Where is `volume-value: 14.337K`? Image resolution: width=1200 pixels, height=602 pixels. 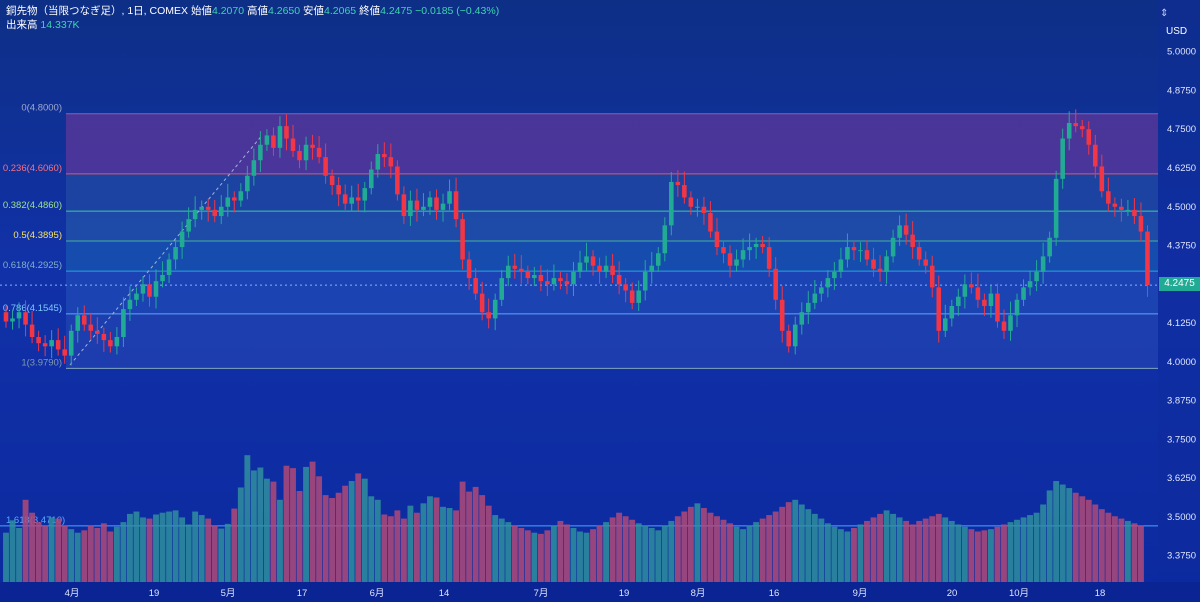 volume-value: 14.337K is located at coordinates (60, 25).